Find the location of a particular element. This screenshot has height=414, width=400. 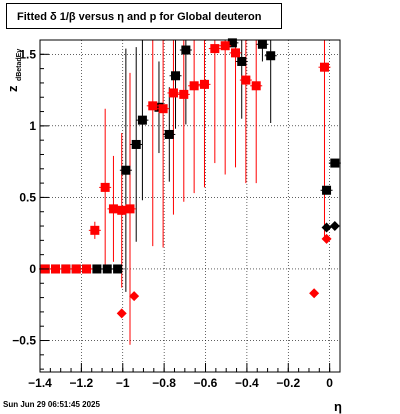

y-tick-label: −0.5 is located at coordinates (24, 341).